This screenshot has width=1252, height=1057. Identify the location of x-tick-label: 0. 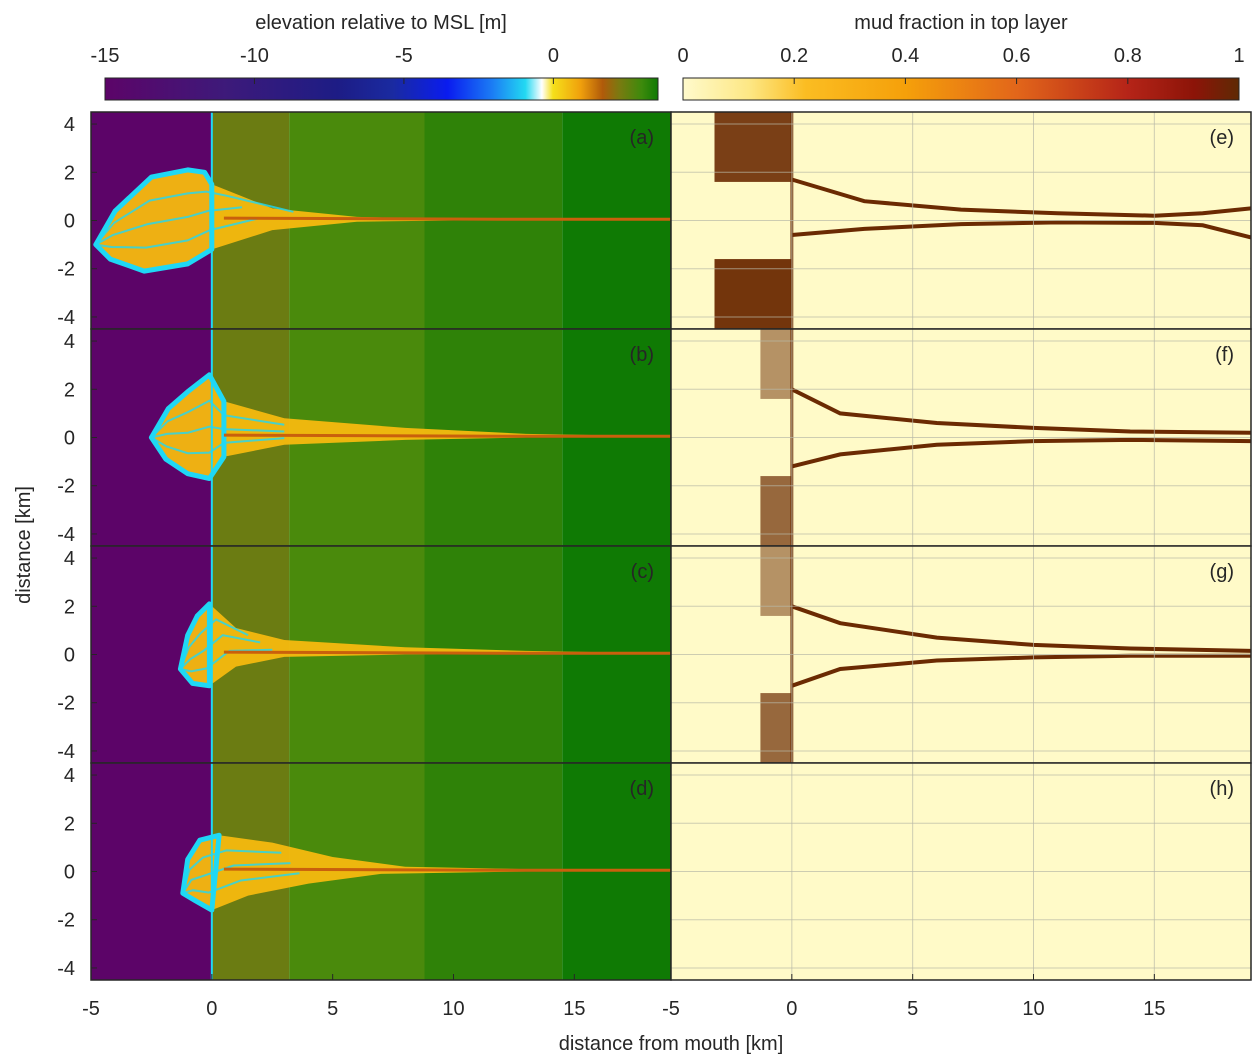
(211, 1009).